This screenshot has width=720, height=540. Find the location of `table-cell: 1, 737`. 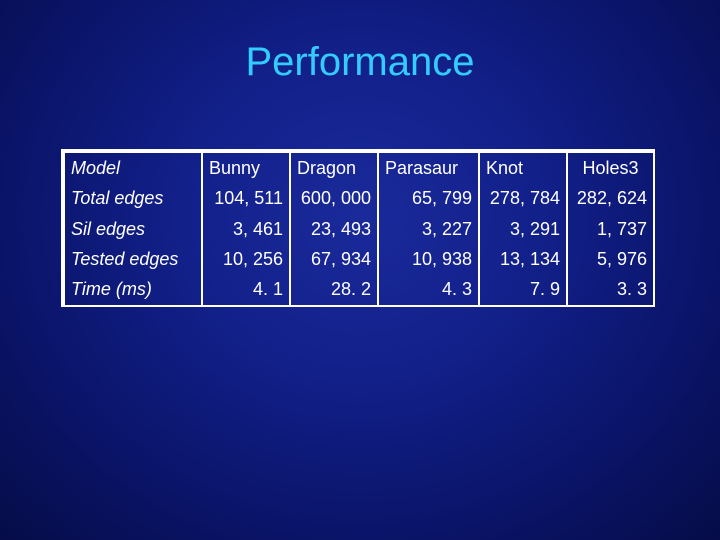

table-cell: 1, 737 is located at coordinates (610, 229).